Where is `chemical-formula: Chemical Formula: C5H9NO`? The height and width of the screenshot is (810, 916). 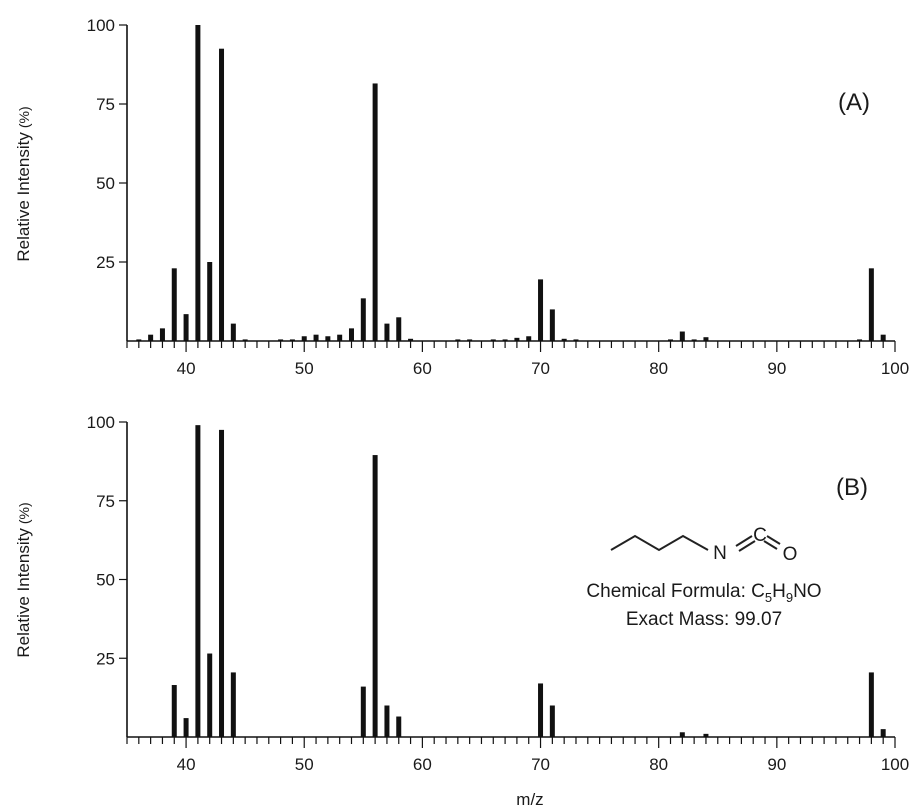 chemical-formula: Chemical Formula: C5H9NO is located at coordinates (703, 593).